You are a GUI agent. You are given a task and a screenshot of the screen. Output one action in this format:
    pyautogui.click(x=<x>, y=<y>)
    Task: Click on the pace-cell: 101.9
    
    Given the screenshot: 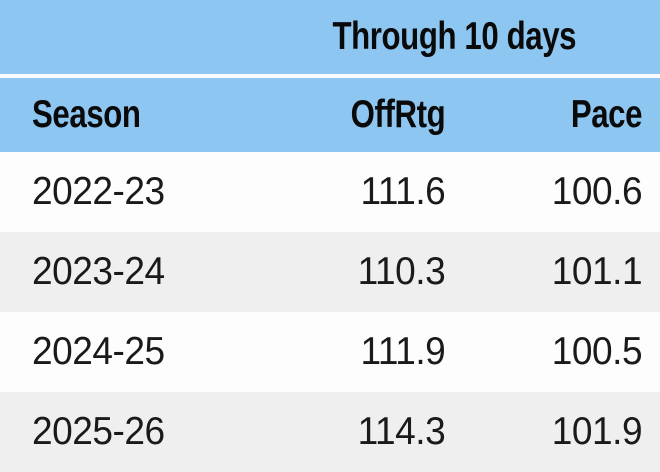 What is the action you would take?
    pyautogui.click(x=561, y=432)
    